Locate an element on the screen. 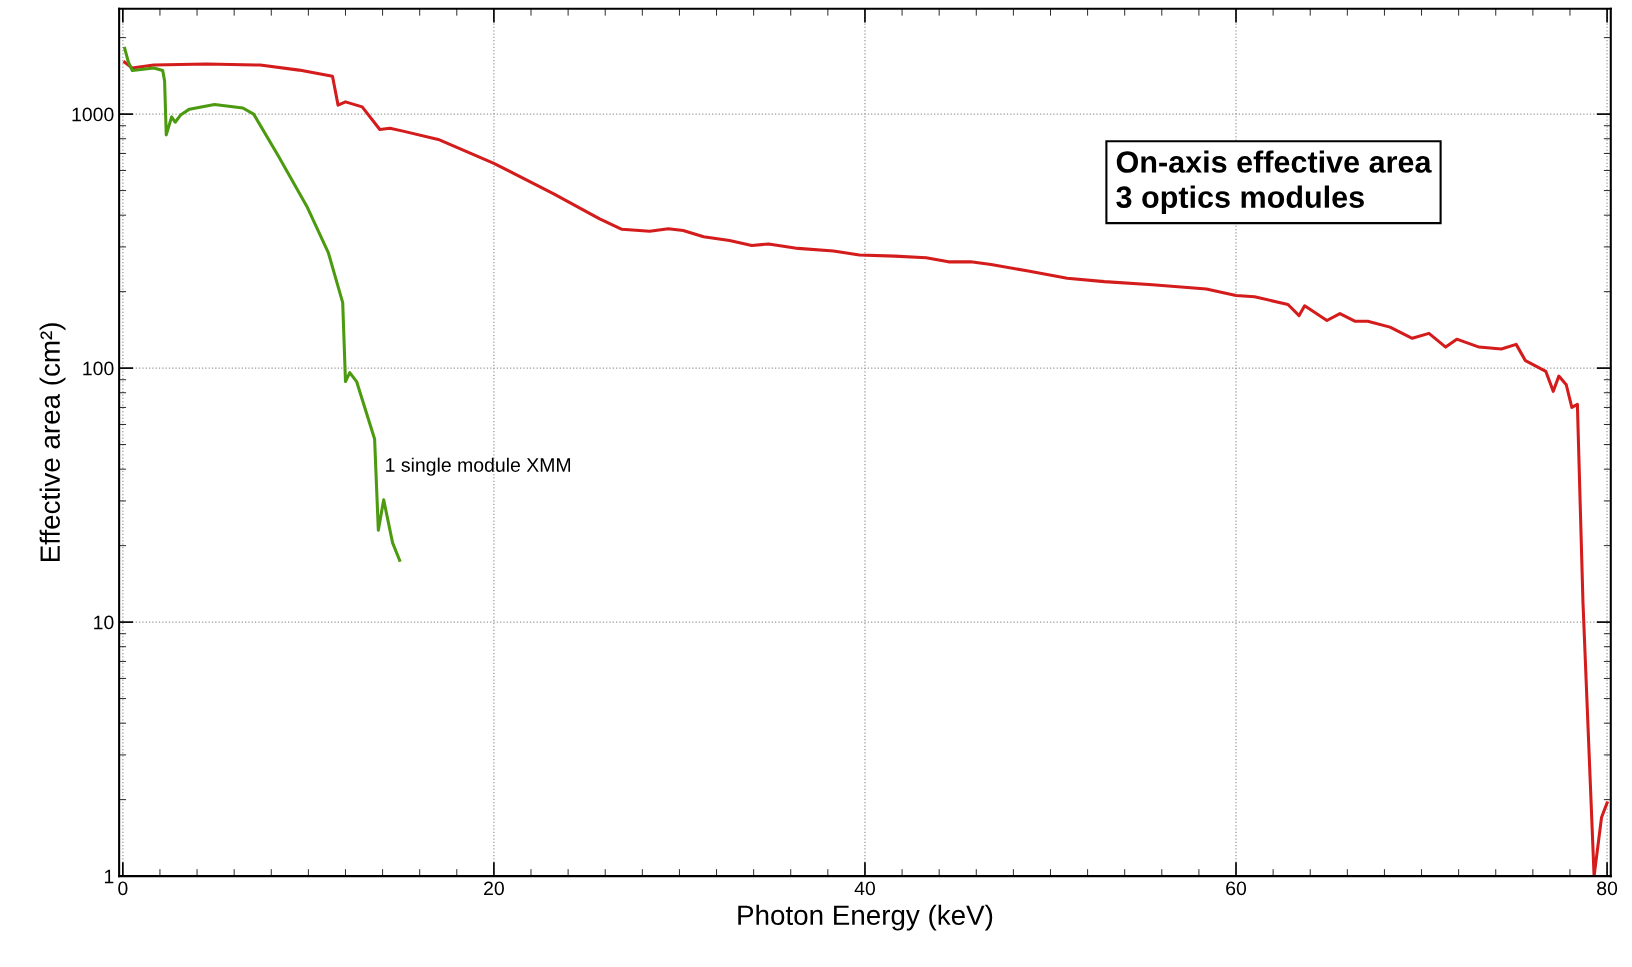 This screenshot has height=967, width=1632. x-tick-label: 60 is located at coordinates (1236, 888).